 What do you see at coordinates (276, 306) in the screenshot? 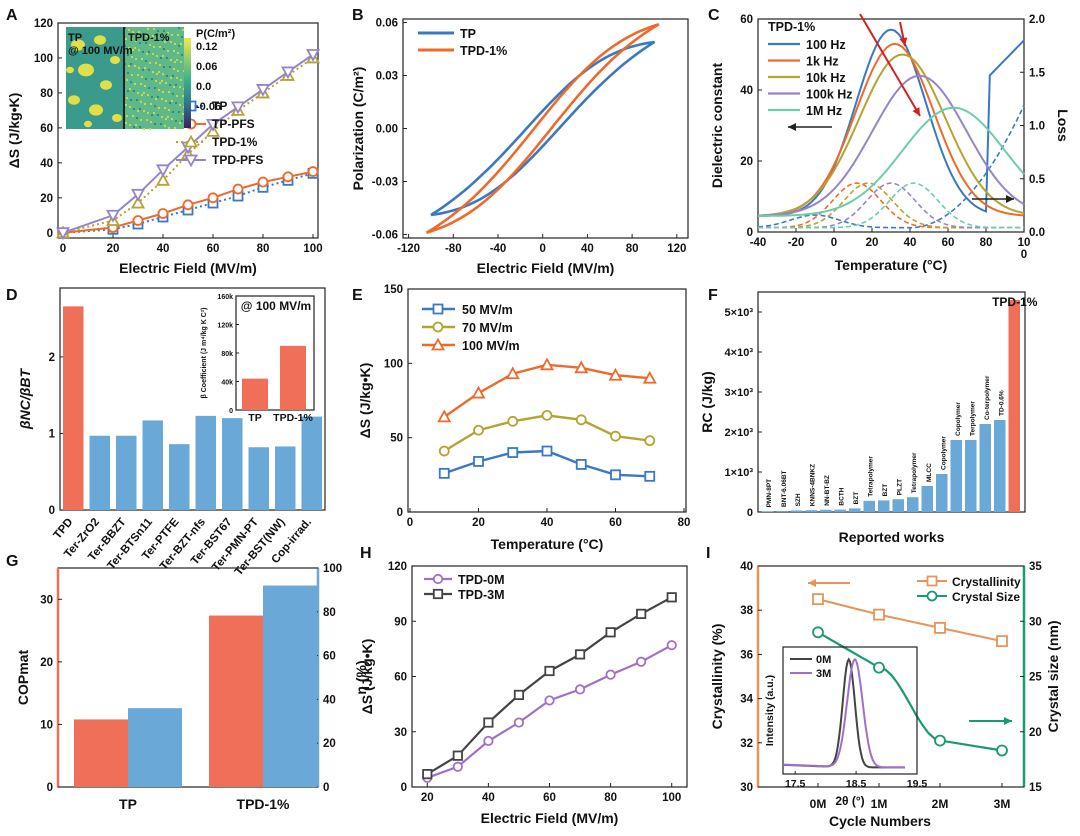
I see `inset-title: @ 100 MV/m` at bounding box center [276, 306].